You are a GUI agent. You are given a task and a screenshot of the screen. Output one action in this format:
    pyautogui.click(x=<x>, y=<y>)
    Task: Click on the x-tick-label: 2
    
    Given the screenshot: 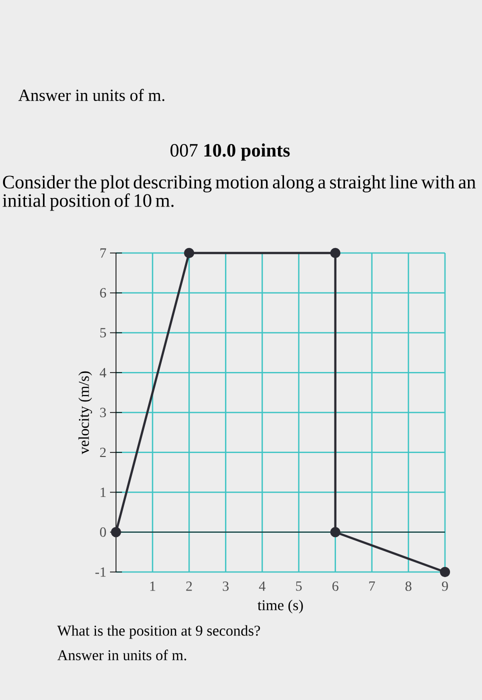 What is the action you would take?
    pyautogui.click(x=189, y=586)
    